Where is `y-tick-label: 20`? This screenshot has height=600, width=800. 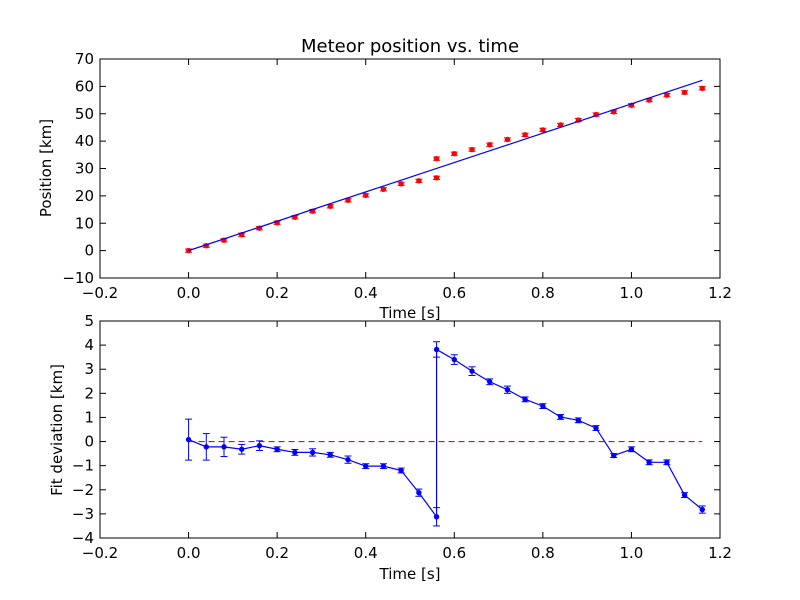 y-tick-label: 20 is located at coordinates (84, 196).